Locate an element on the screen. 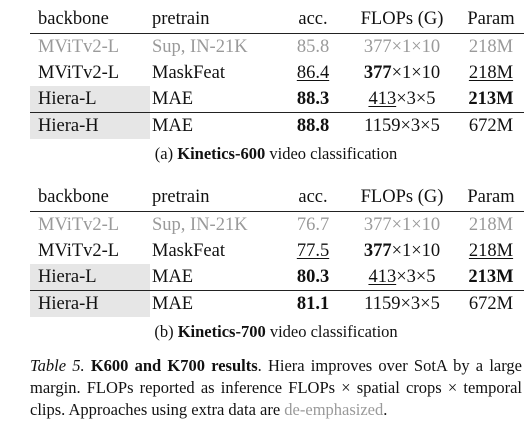 This screenshot has width=532, height=433. table-row: MViTv2-L MaskFeat 77.5 377×1×10 218M is located at coordinates (277, 251).